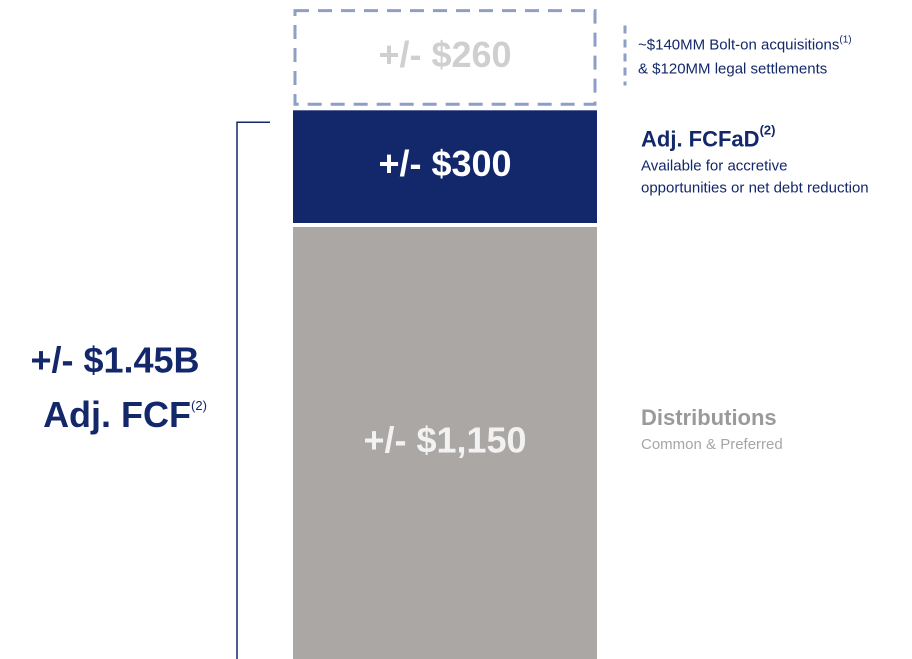 Image resolution: width=912 pixels, height=659 pixels. I want to click on value-label: +/- $260, so click(444, 54).